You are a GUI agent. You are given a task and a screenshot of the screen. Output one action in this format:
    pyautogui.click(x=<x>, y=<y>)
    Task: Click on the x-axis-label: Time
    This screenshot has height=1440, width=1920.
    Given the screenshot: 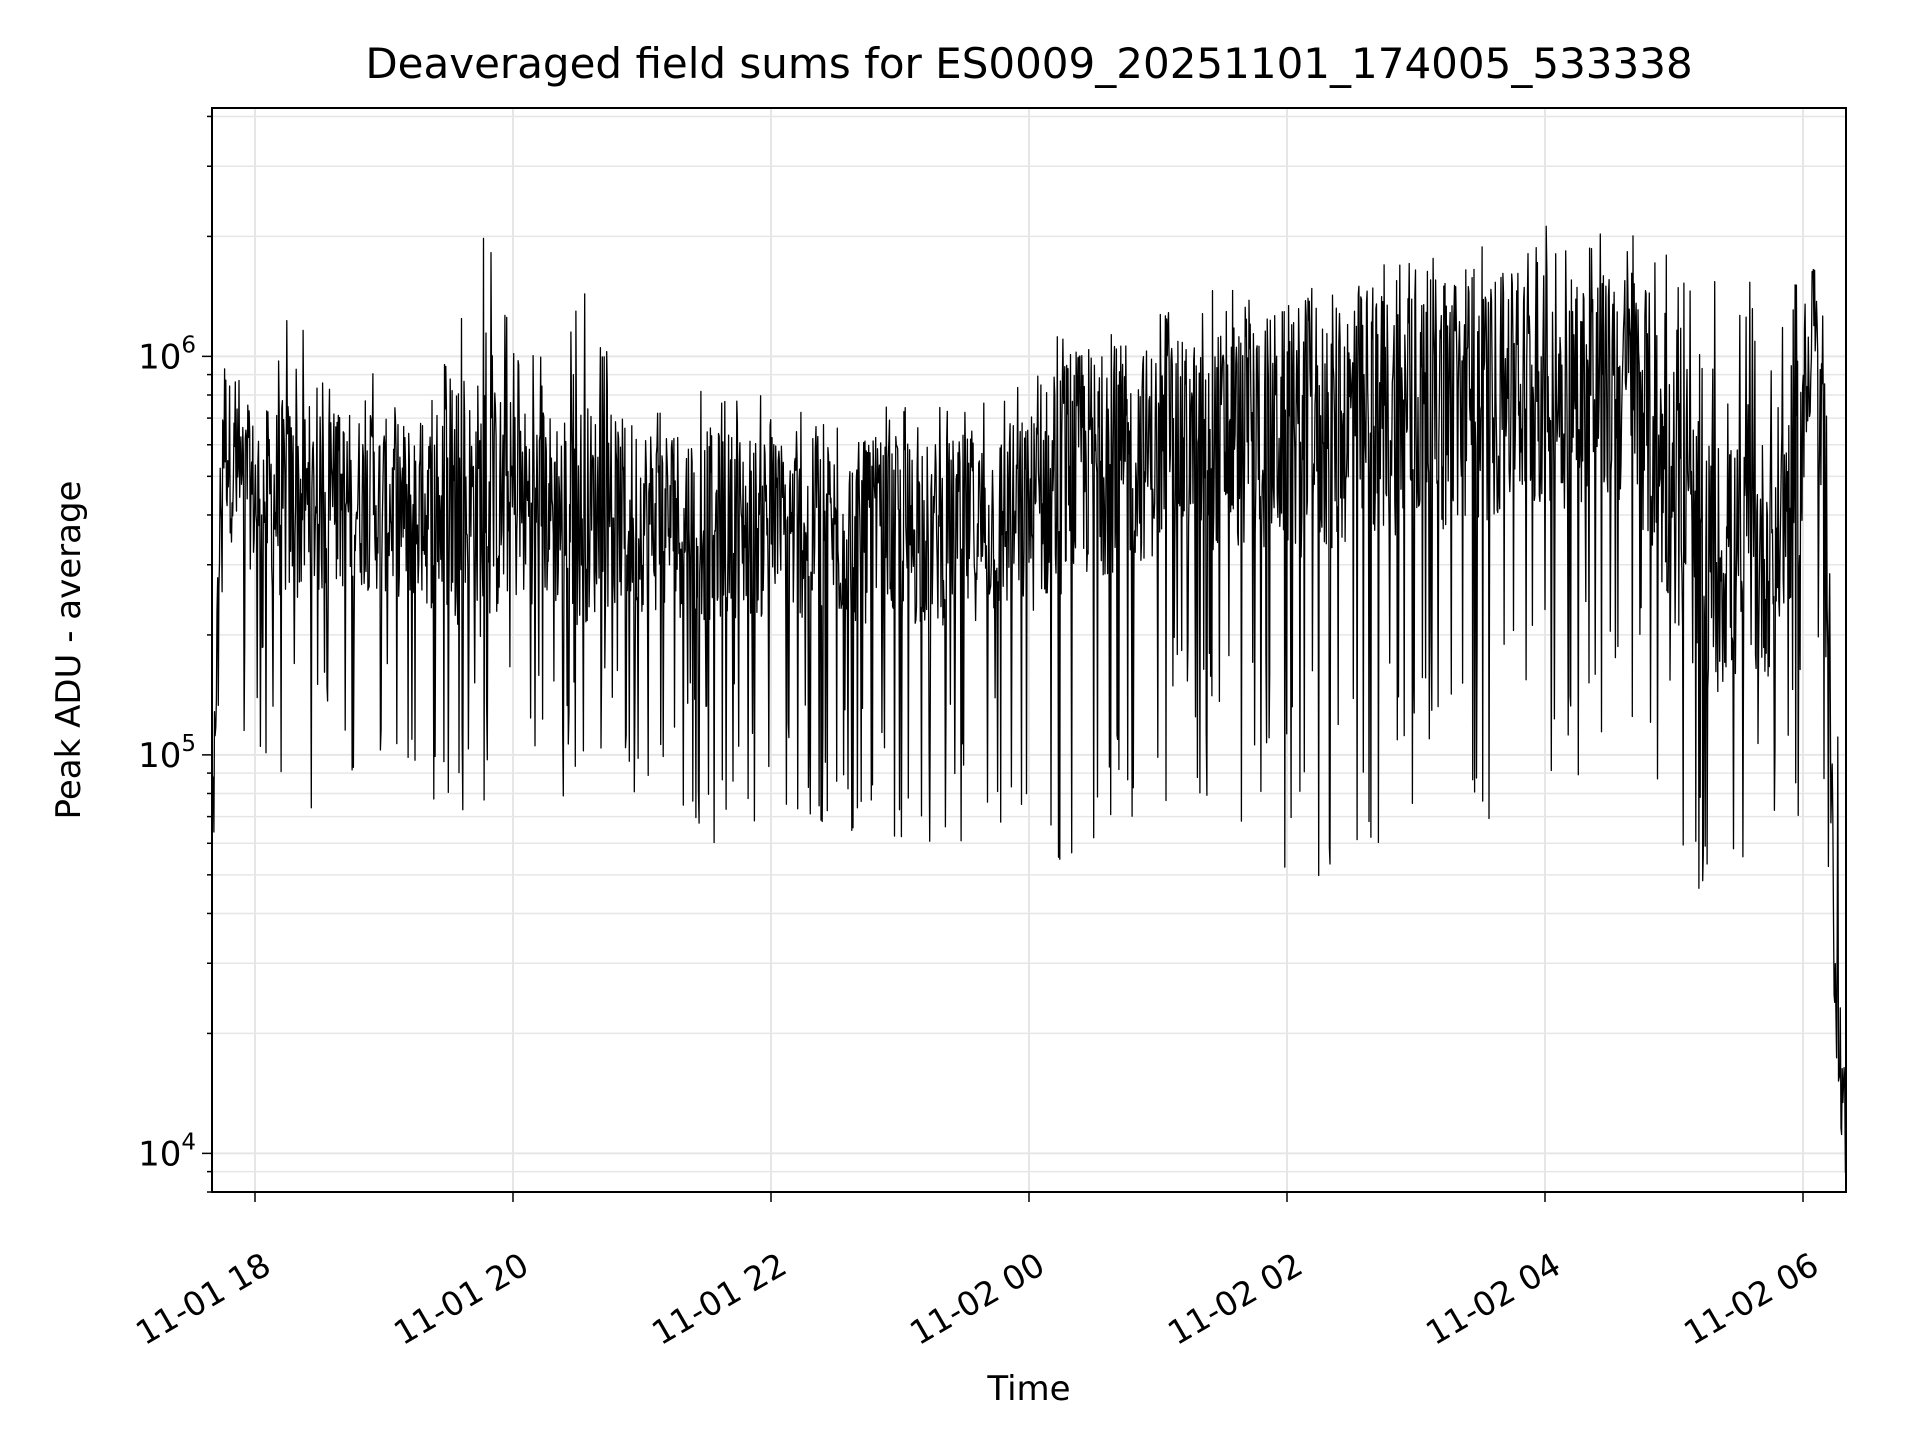 What is the action you would take?
    pyautogui.click(x=1028, y=1389)
    